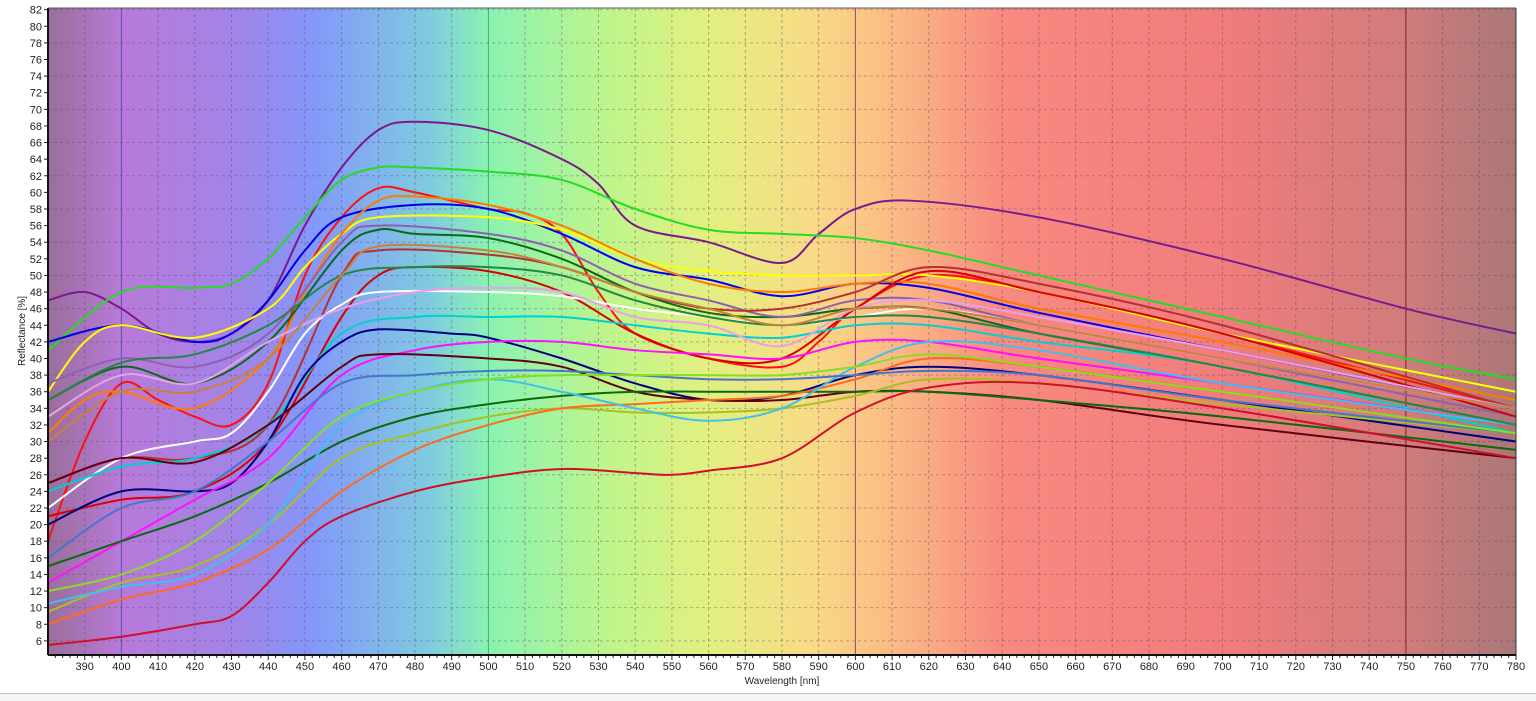  I want to click on y-axis-label: Reflectance [%], so click(22, 331).